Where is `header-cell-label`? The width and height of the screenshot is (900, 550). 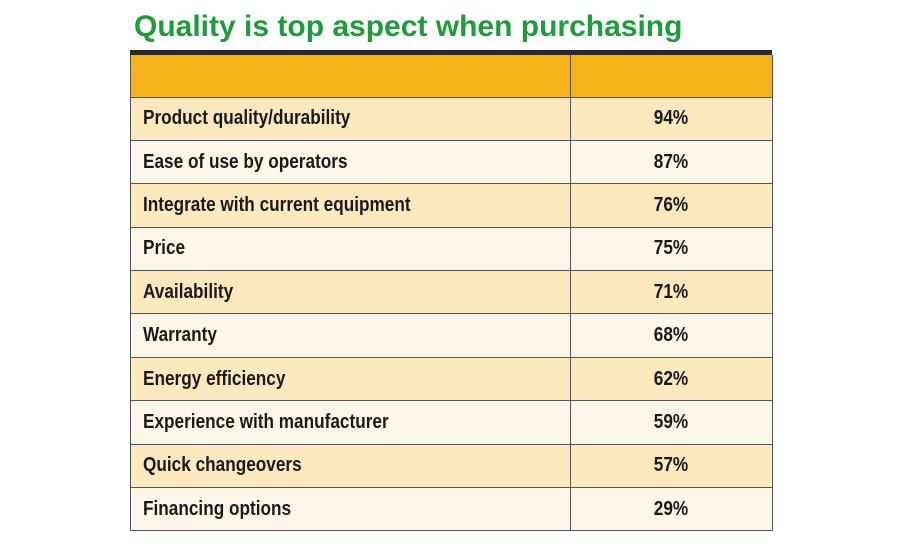 header-cell-label is located at coordinates (350, 76).